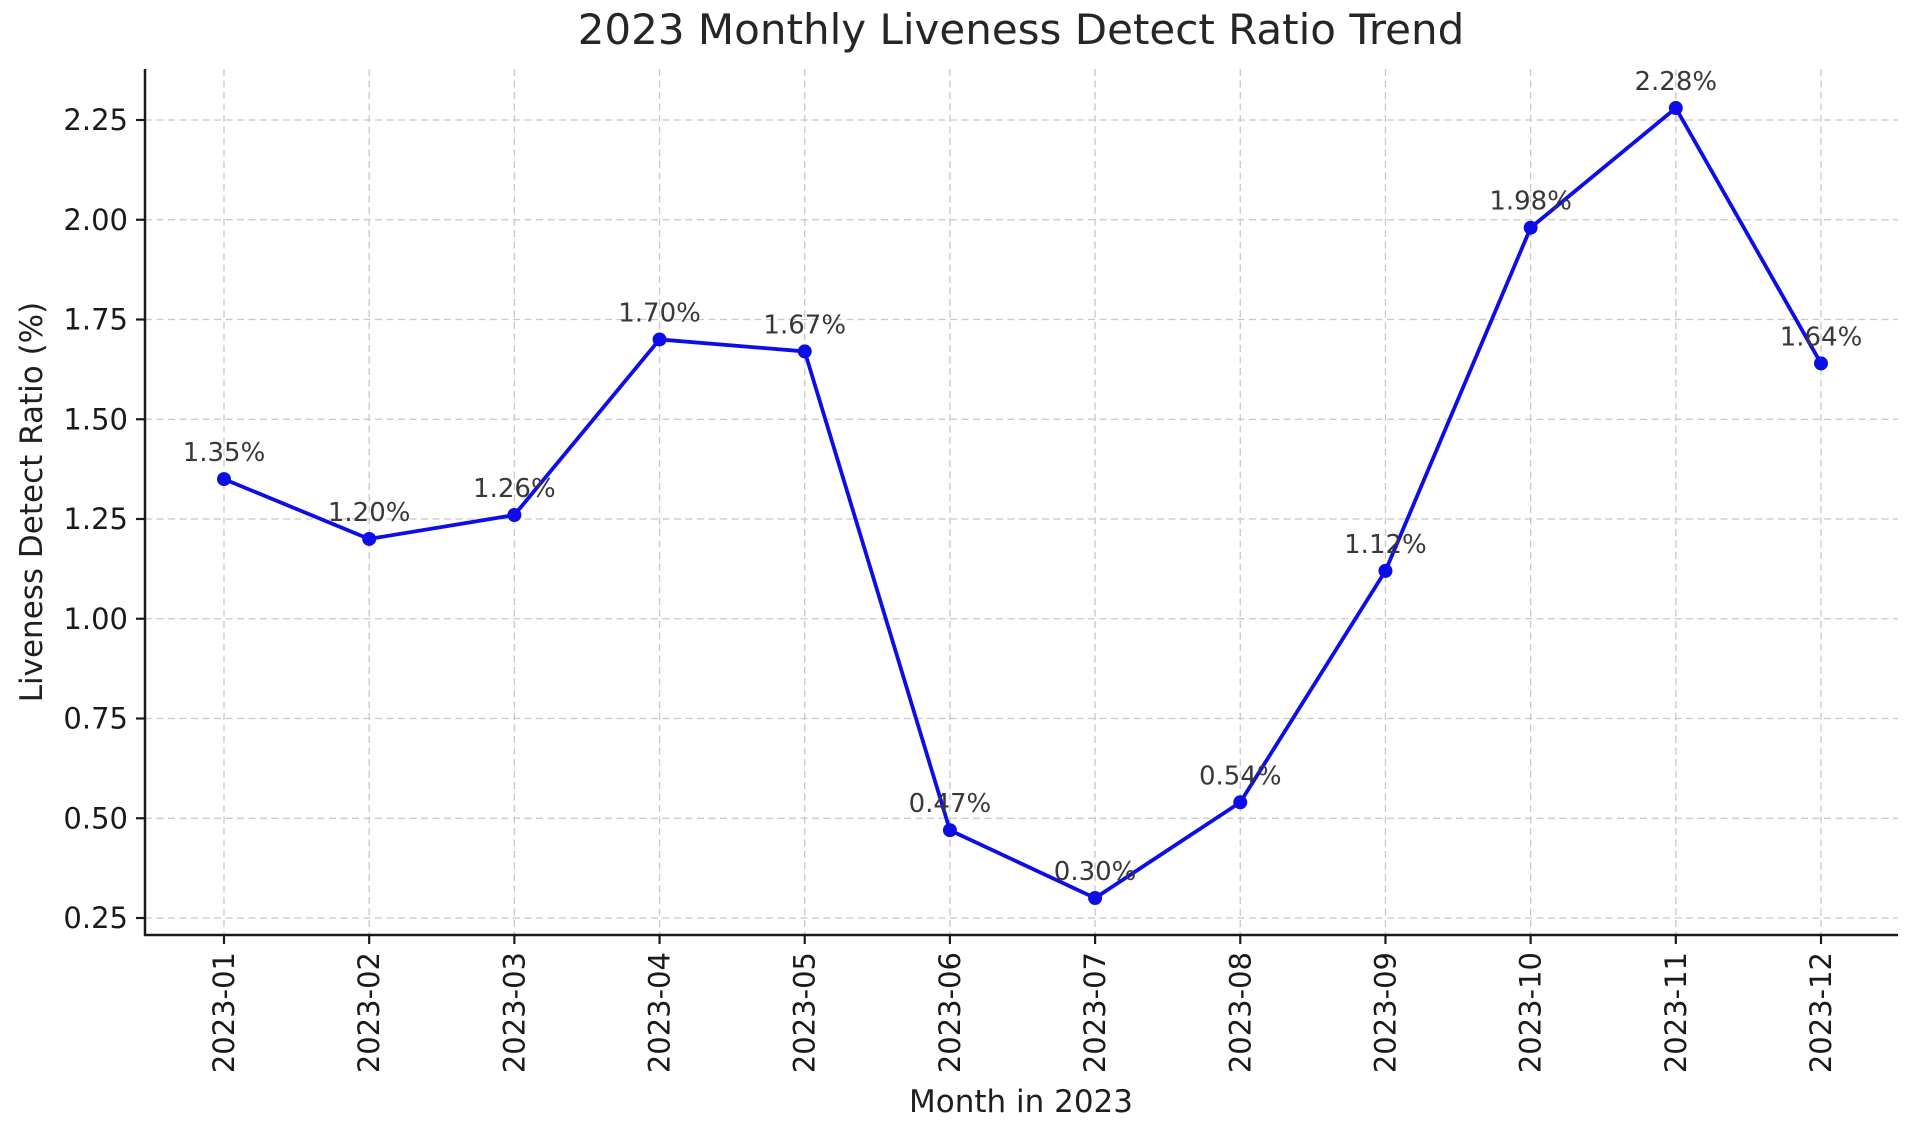 The height and width of the screenshot is (1145, 1920). Describe the element at coordinates (1385, 545) in the screenshot. I see `data-label-2023-09: 1.12%` at that location.